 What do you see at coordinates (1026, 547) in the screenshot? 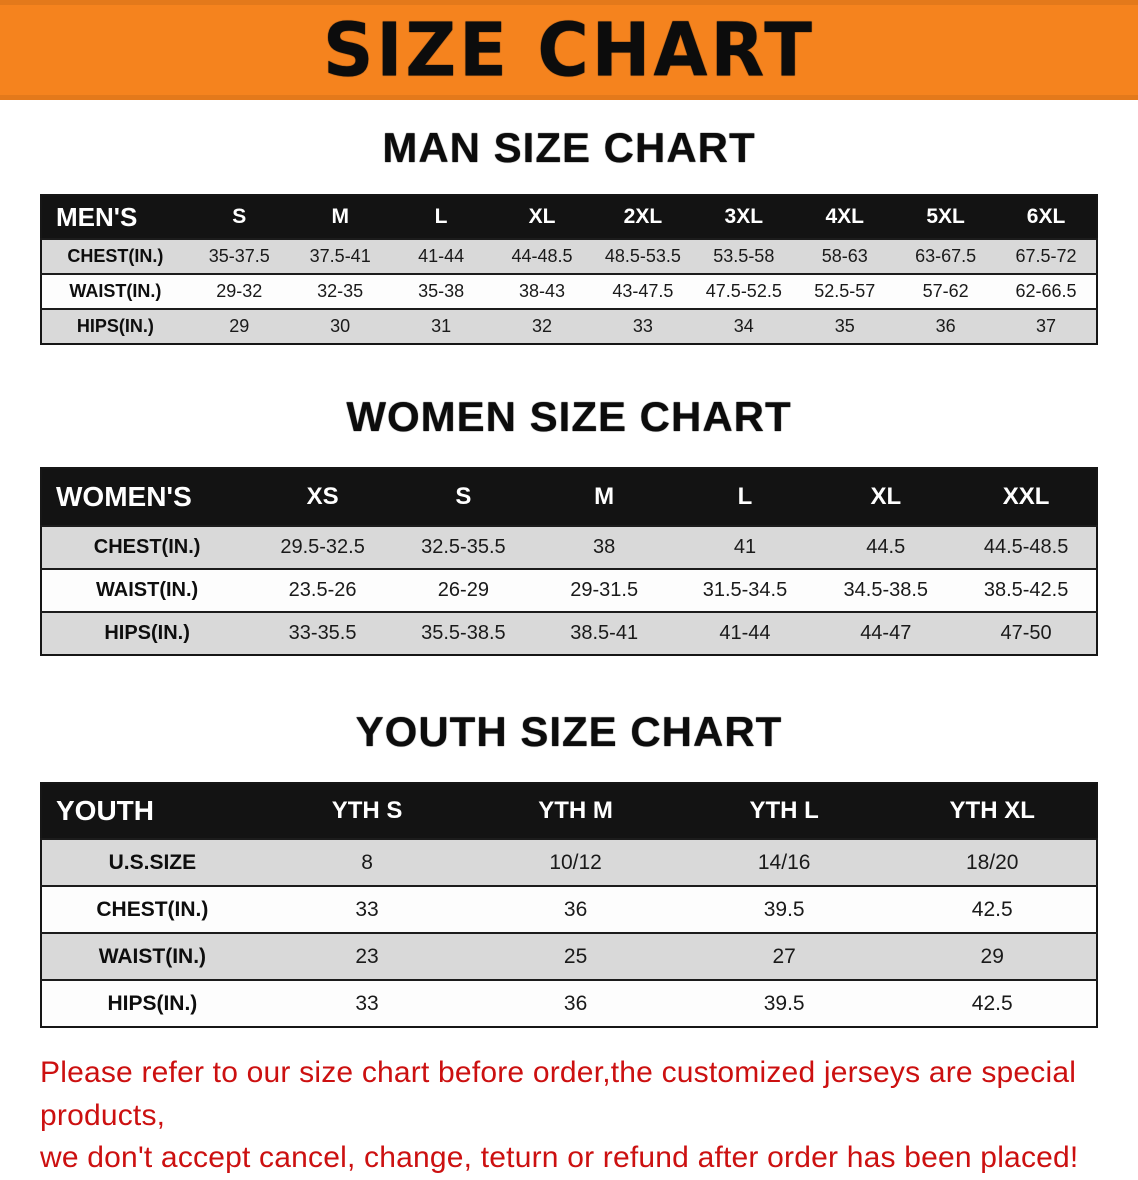
I see `measurement-value: 44.5-48.5` at bounding box center [1026, 547].